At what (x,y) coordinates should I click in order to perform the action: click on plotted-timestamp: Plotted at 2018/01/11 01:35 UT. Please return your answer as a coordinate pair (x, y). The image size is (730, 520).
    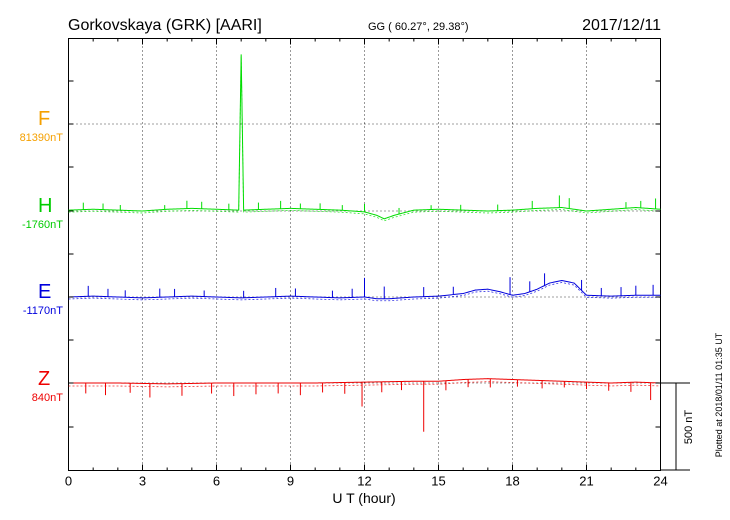
    Looking at the image, I should click on (719, 394).